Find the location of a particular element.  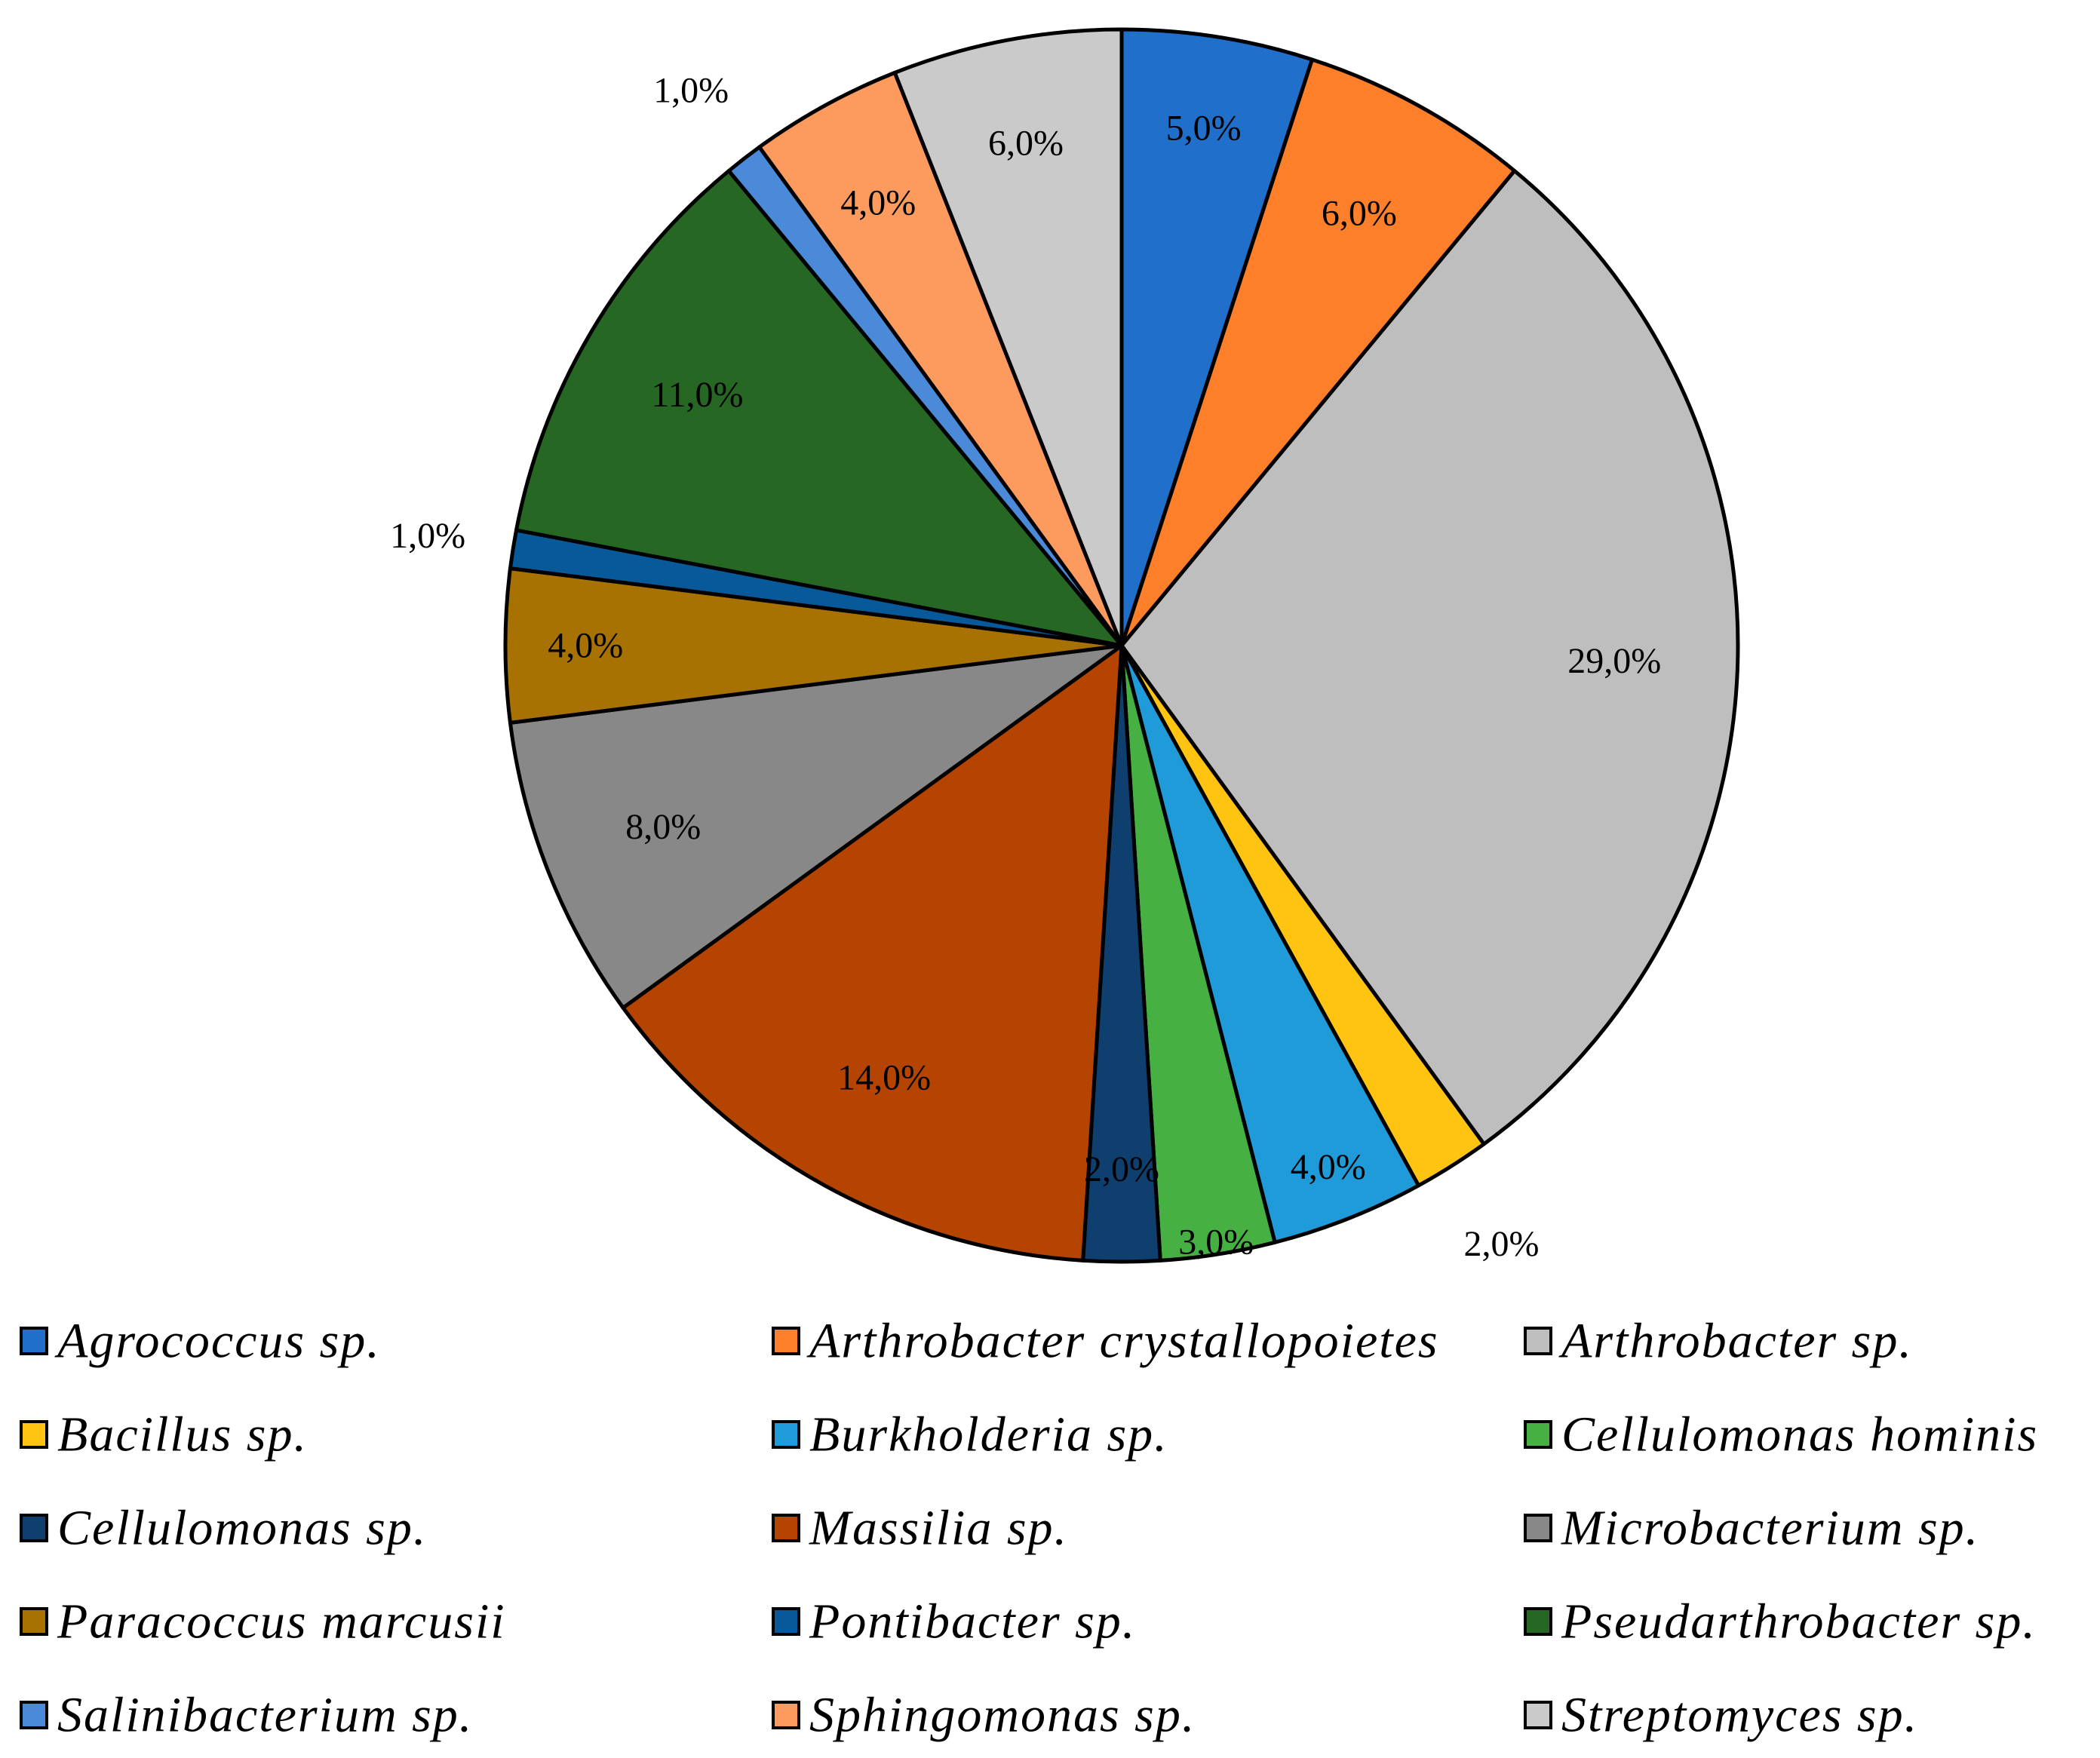

pie-slice-burkholderia-sp is located at coordinates (1270, 943).